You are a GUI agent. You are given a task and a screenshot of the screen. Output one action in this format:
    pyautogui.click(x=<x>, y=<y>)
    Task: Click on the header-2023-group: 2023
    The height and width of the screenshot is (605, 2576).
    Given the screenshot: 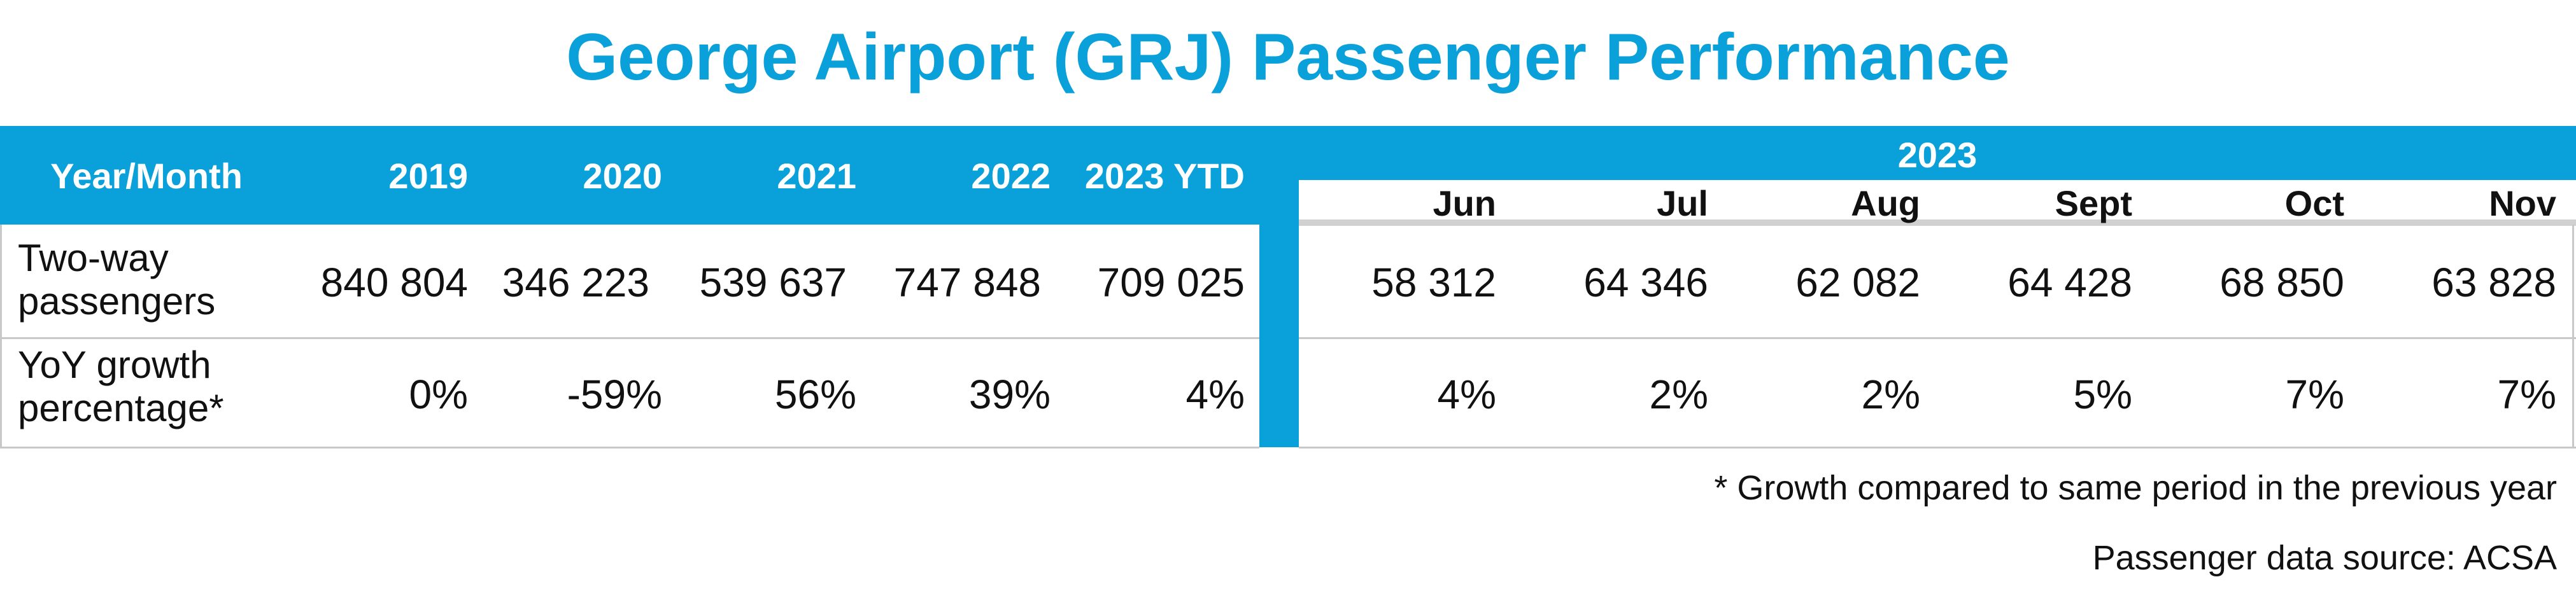 What is the action you would take?
    pyautogui.click(x=1937, y=155)
    